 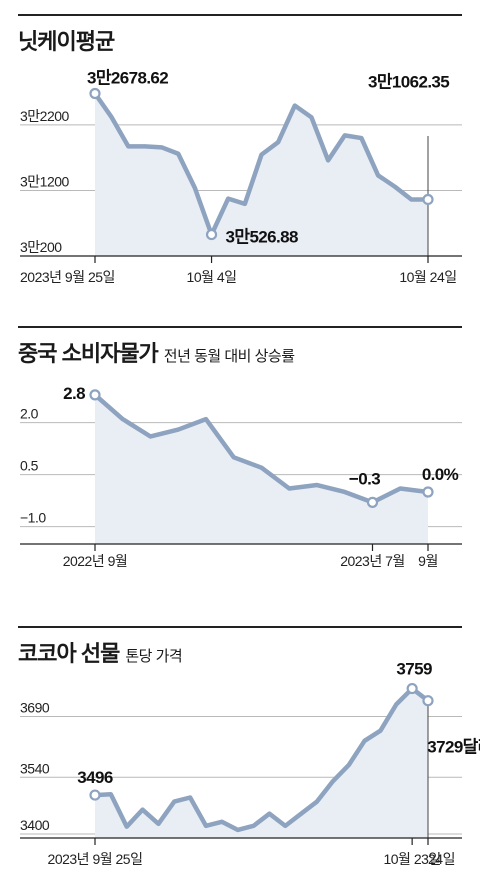 I want to click on y-tick-label: 3540, so click(x=35, y=768).